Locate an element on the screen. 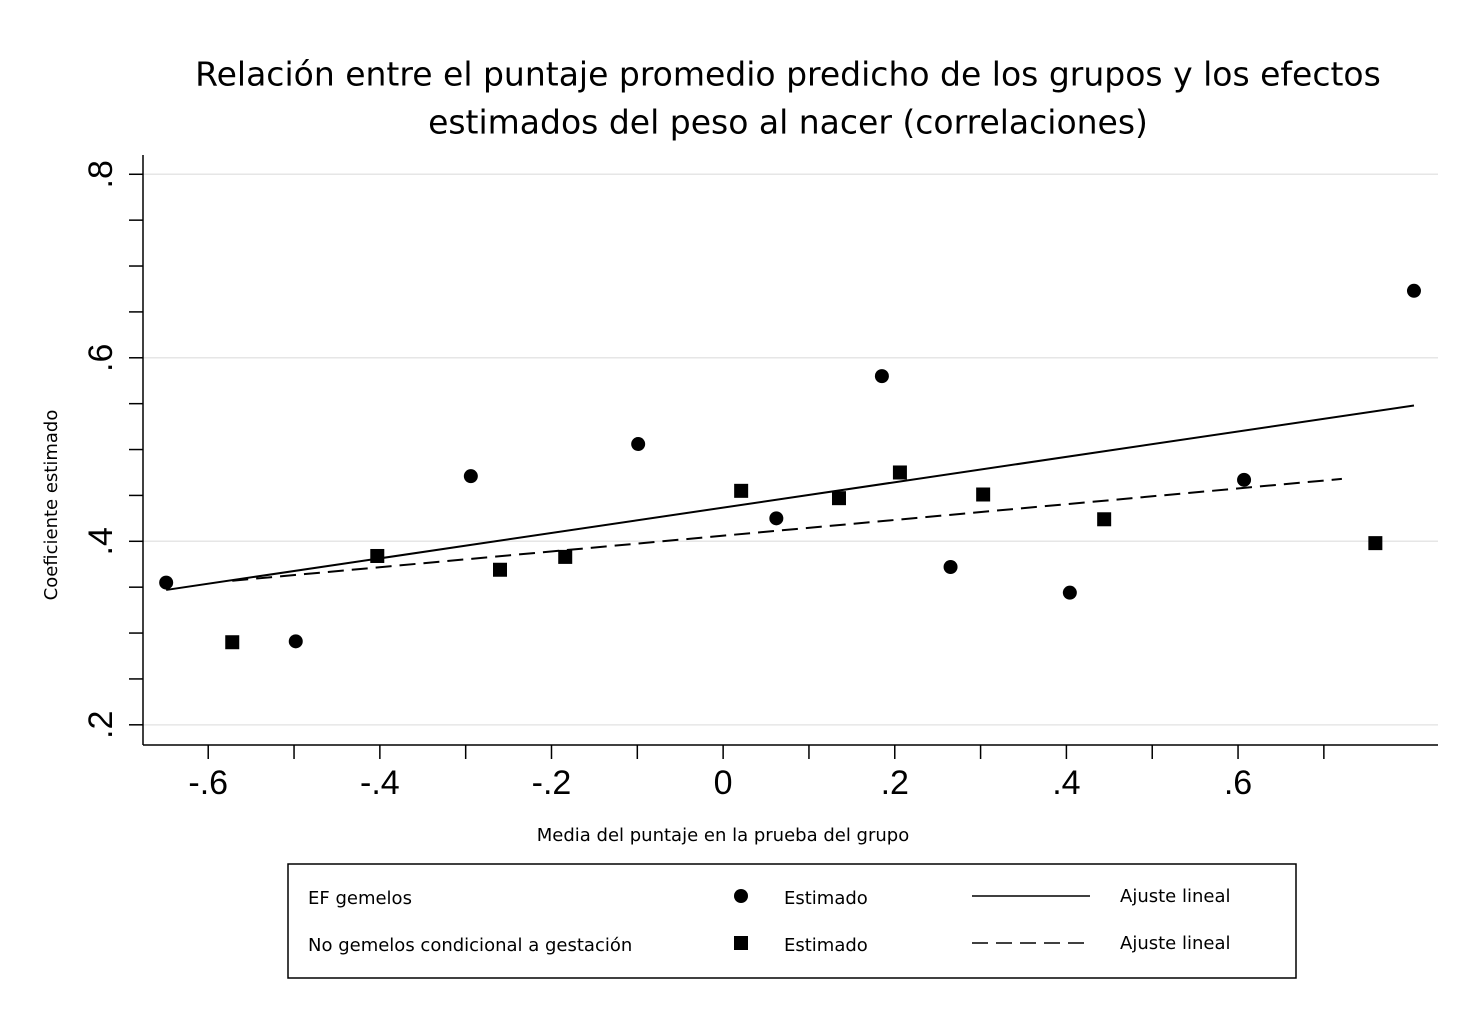 This screenshot has height=1019, width=1464. x-tick-label: .2 is located at coordinates (895, 783).